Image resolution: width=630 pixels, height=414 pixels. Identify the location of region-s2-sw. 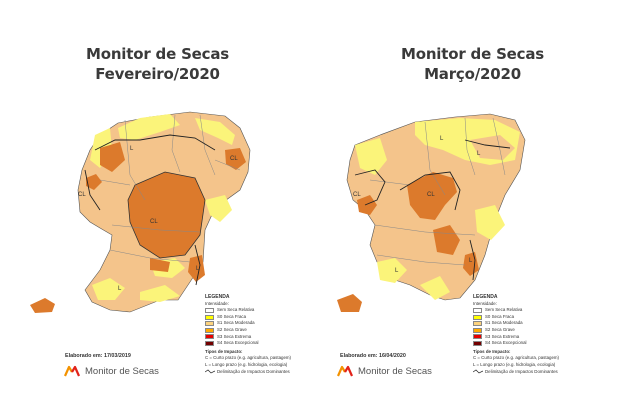
(349, 303).